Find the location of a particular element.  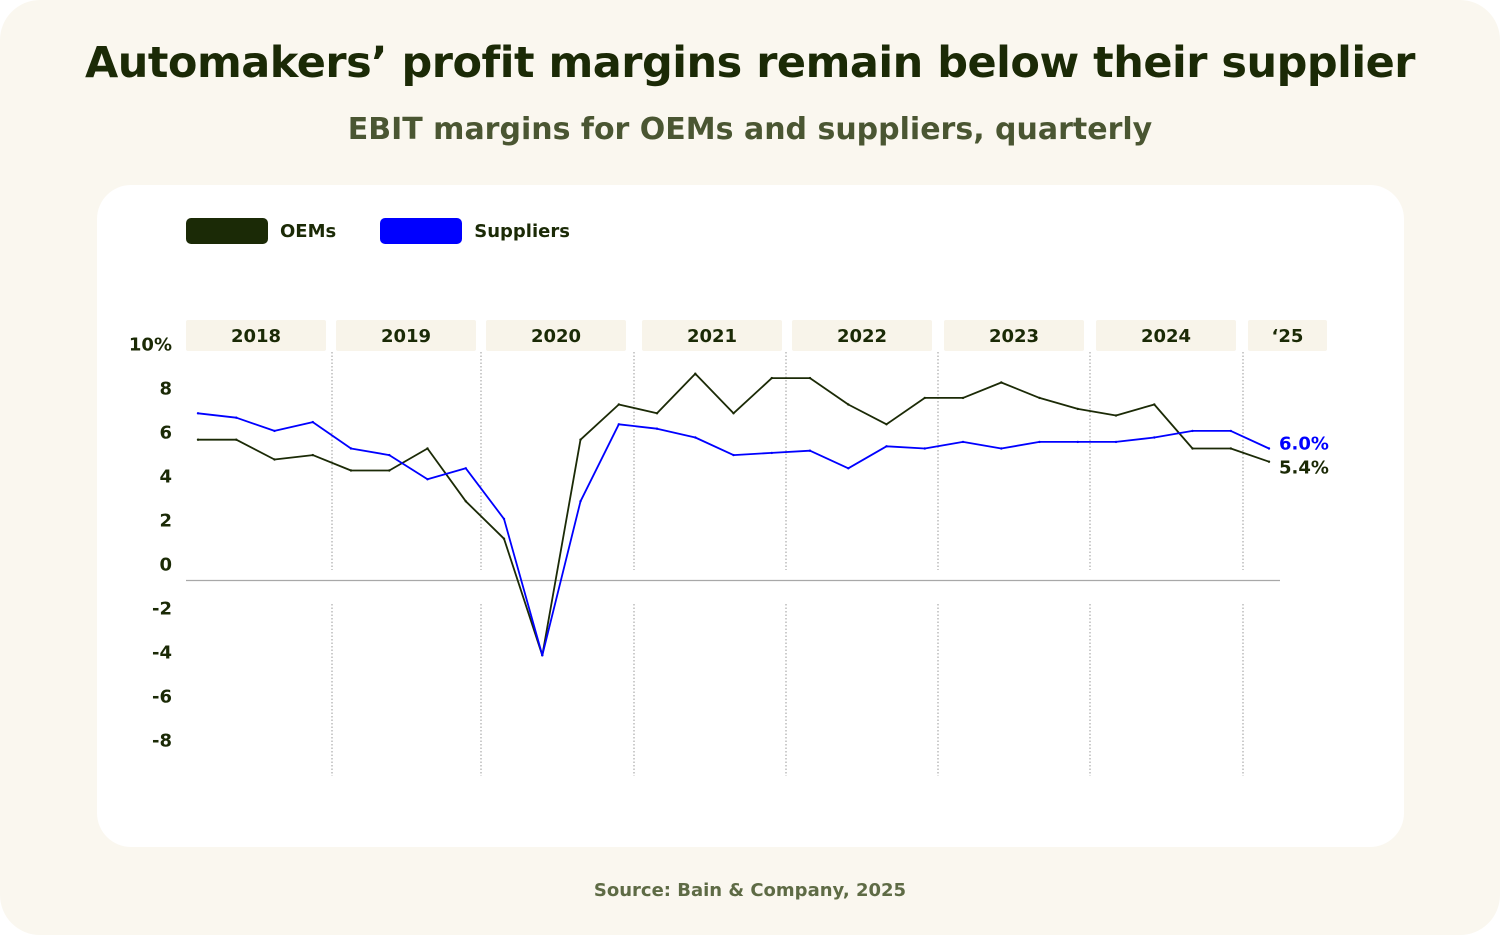

y-tick-label: -2 is located at coordinates (162, 609).